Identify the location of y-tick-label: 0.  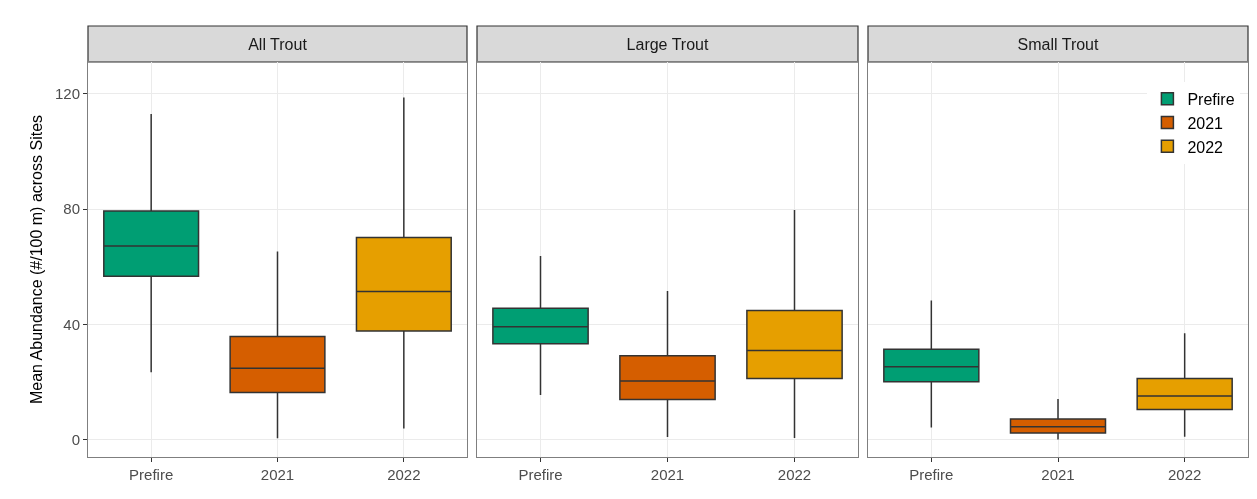
(75, 439).